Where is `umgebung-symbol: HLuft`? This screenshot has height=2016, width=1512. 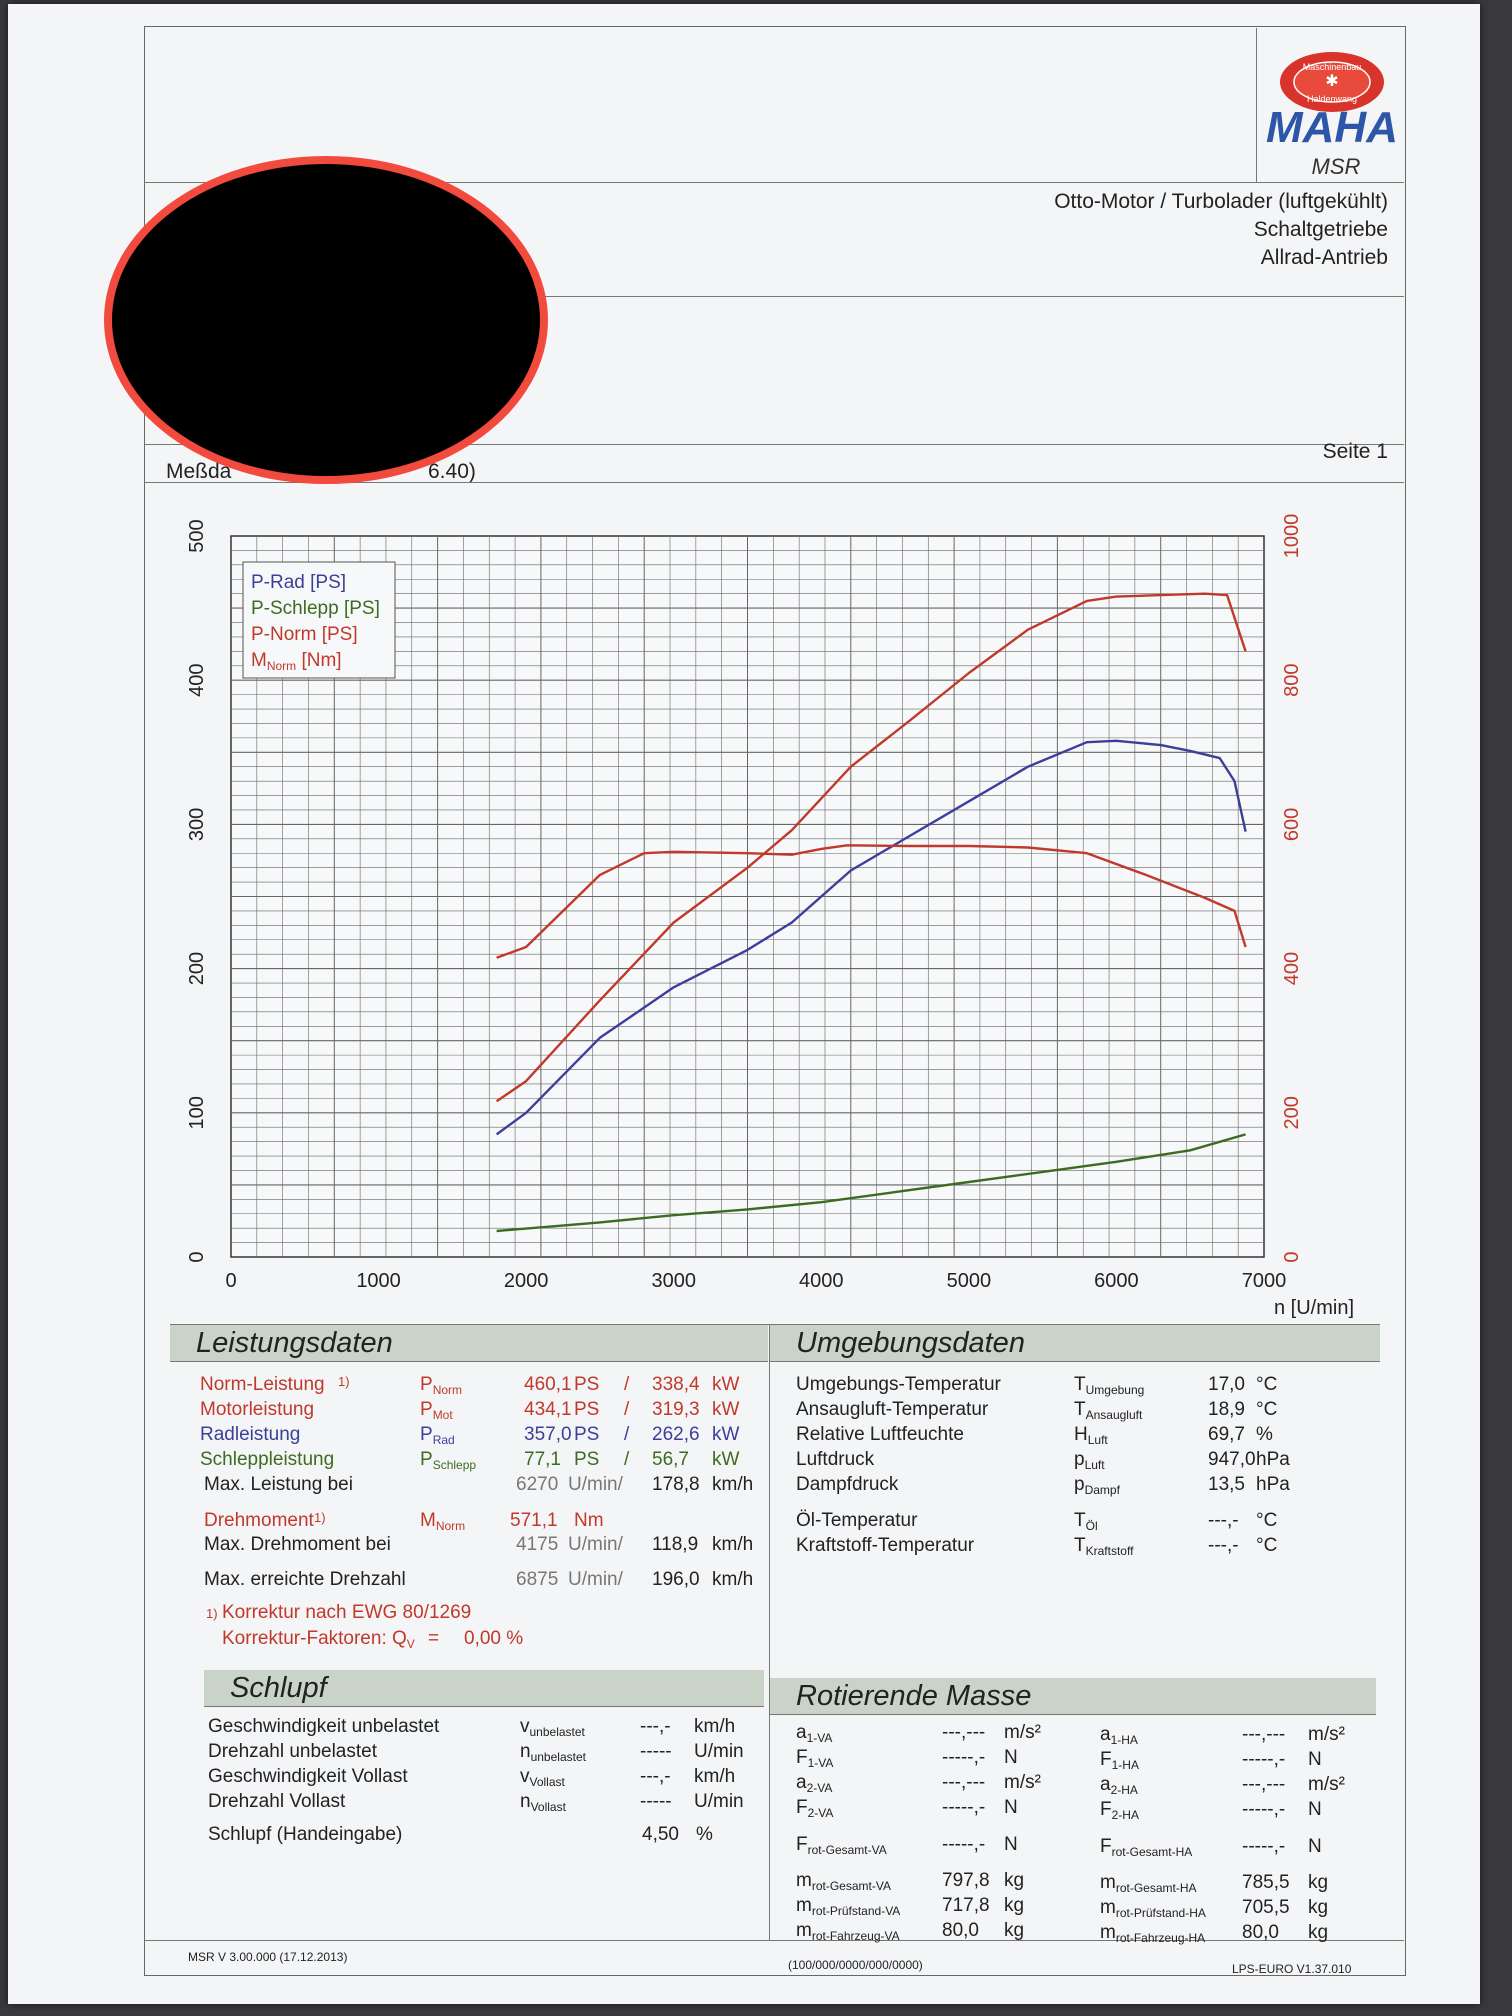 umgebung-symbol: HLuft is located at coordinates (1091, 1435).